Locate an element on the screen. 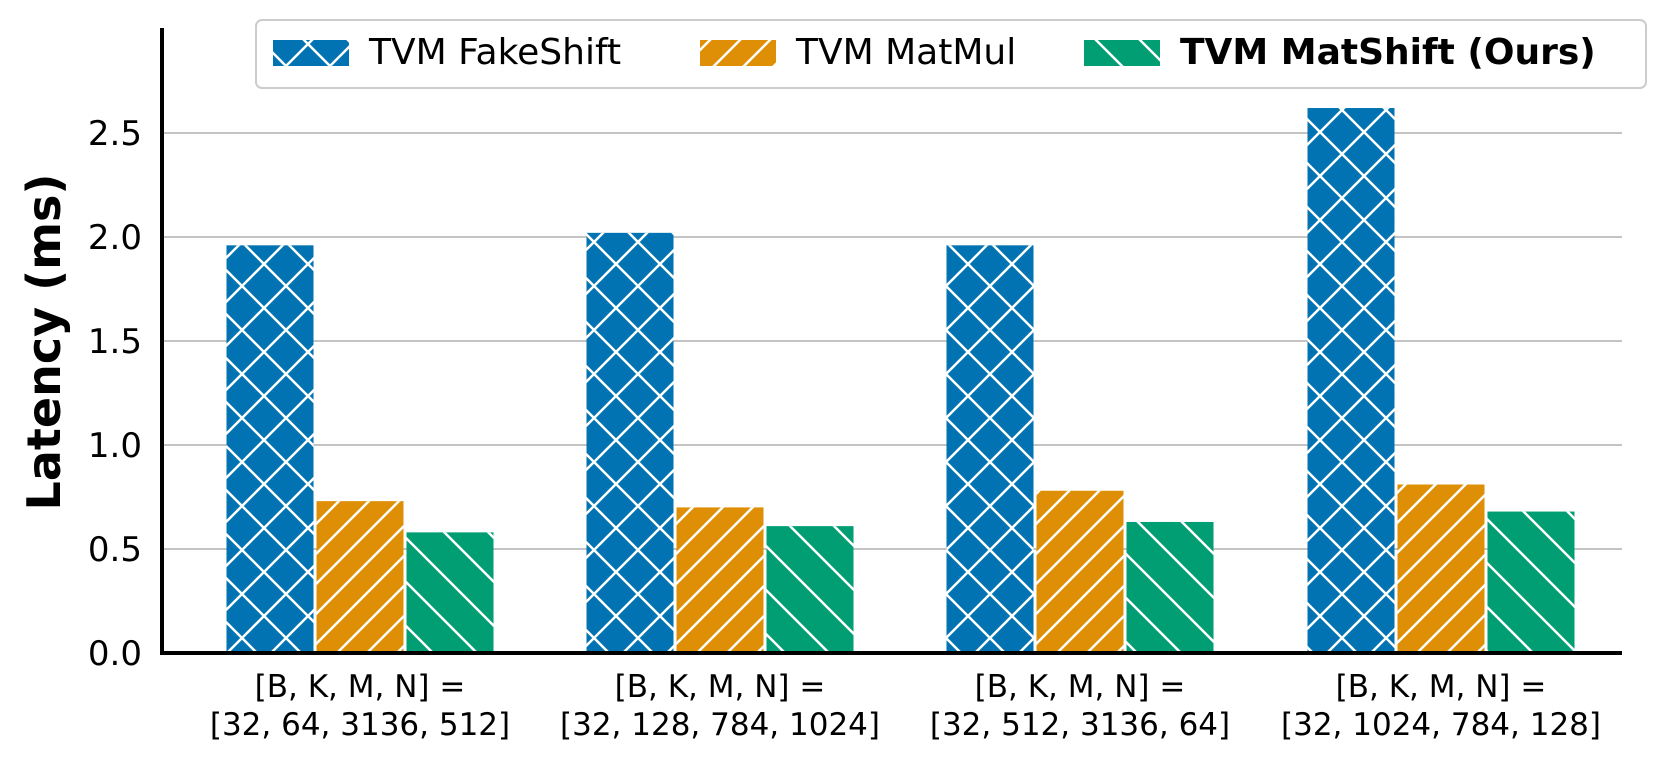 Image resolution: width=1662 pixels, height=764 pixels. y-tick-label: 2.0 is located at coordinates (115, 238).